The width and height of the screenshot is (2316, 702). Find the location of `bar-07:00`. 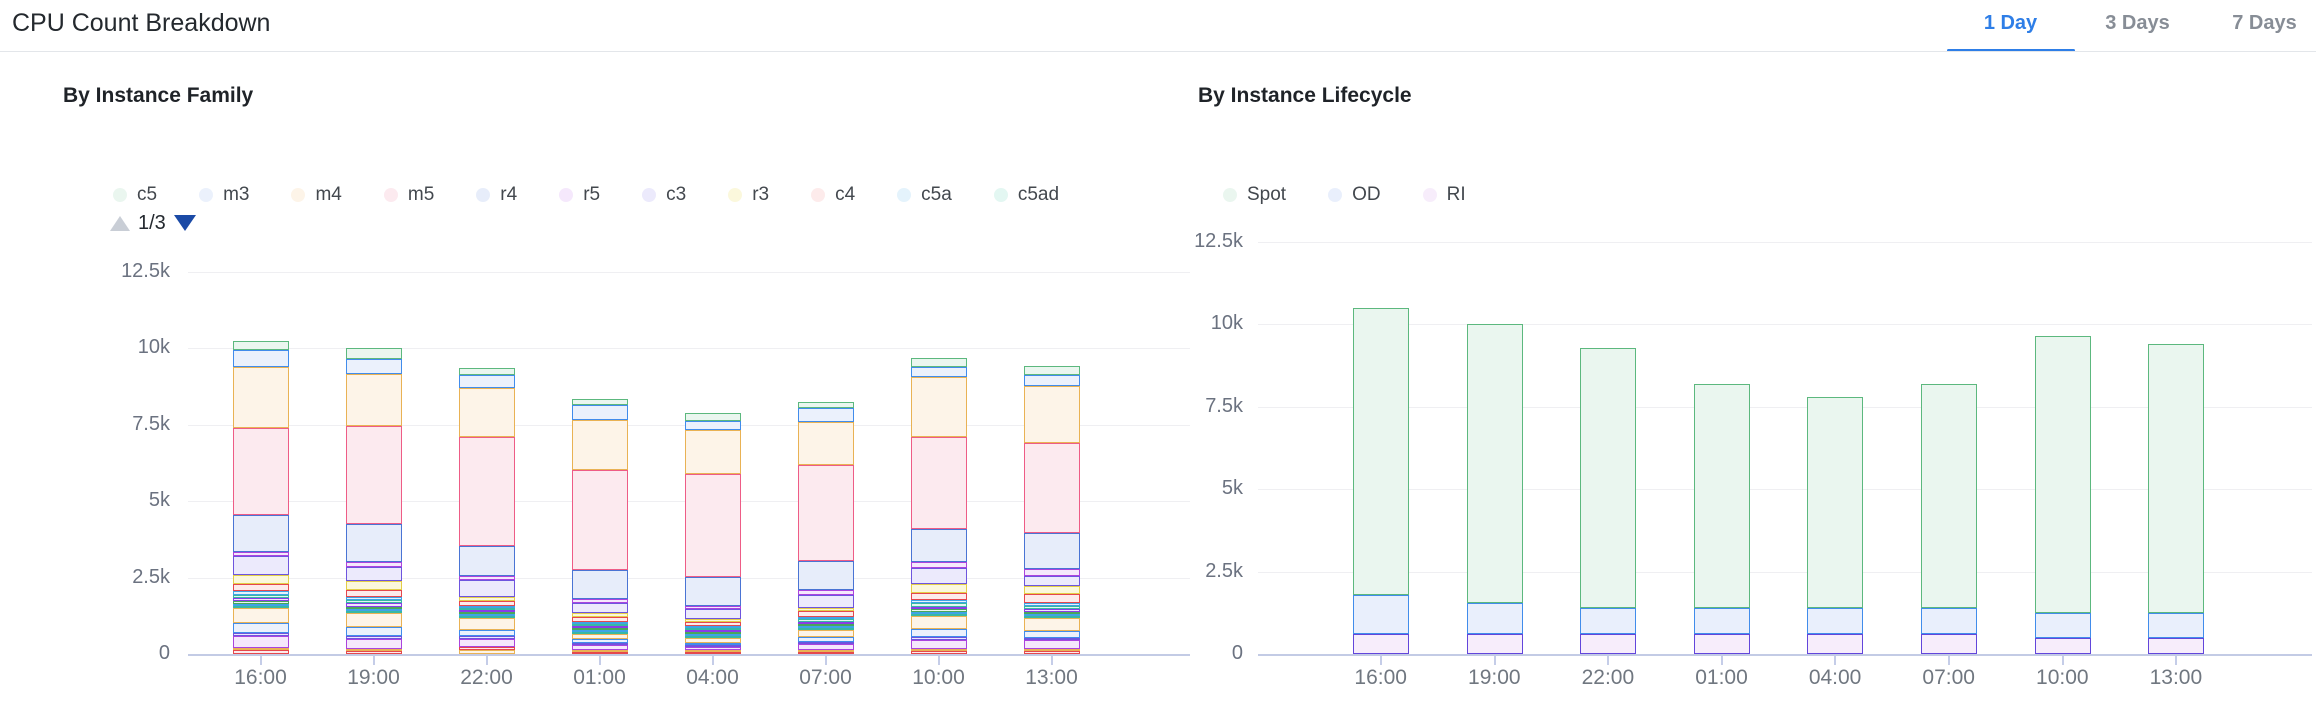

bar-07:00 is located at coordinates (1949, 518).